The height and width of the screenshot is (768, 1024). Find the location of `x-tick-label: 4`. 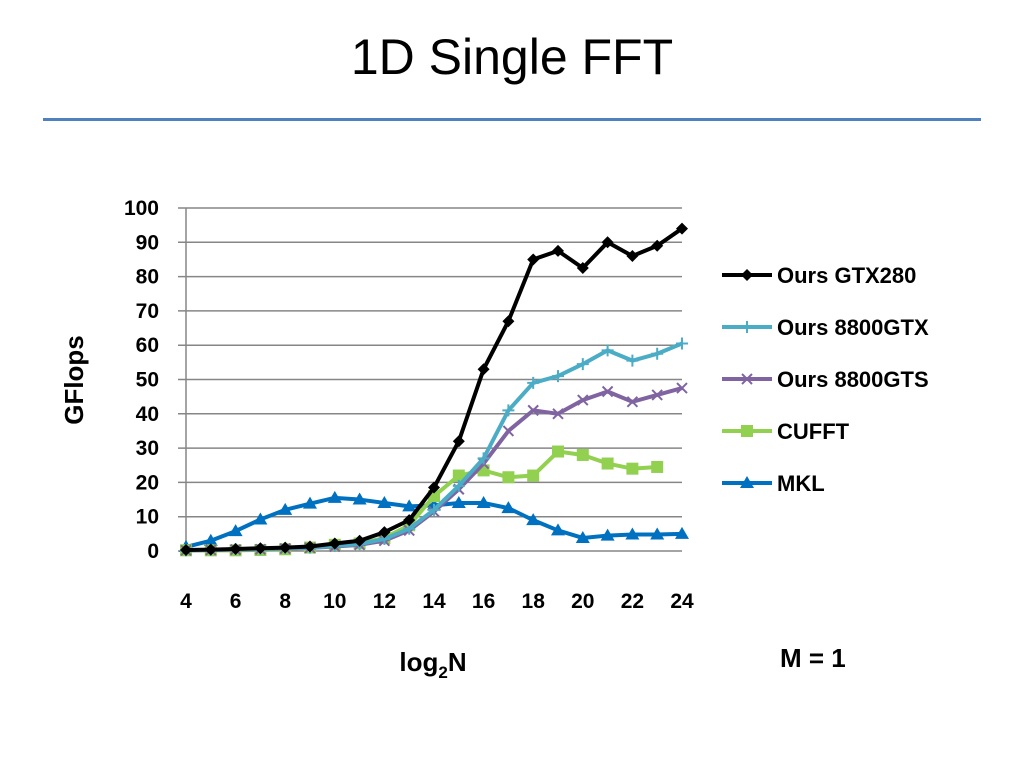

x-tick-label: 4 is located at coordinates (186, 601).